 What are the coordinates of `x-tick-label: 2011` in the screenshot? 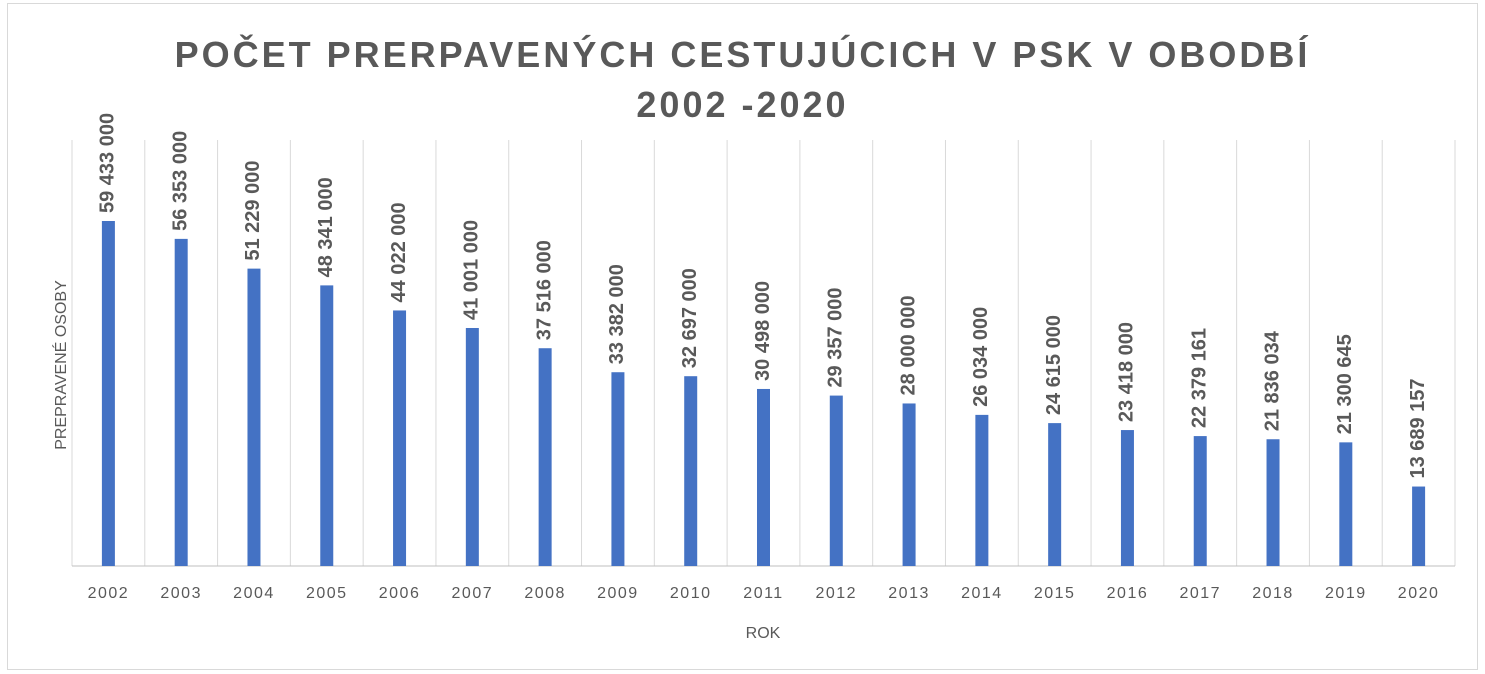 It's located at (763, 593).